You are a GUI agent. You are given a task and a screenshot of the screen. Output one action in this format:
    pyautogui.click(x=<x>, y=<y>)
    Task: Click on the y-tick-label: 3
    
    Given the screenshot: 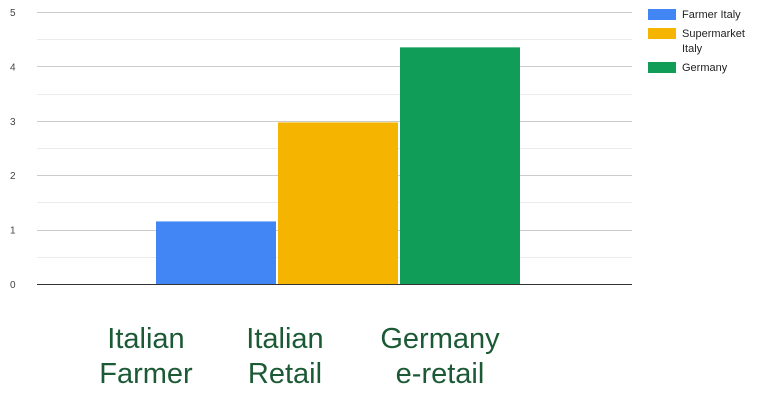 What is the action you would take?
    pyautogui.click(x=13, y=122)
    